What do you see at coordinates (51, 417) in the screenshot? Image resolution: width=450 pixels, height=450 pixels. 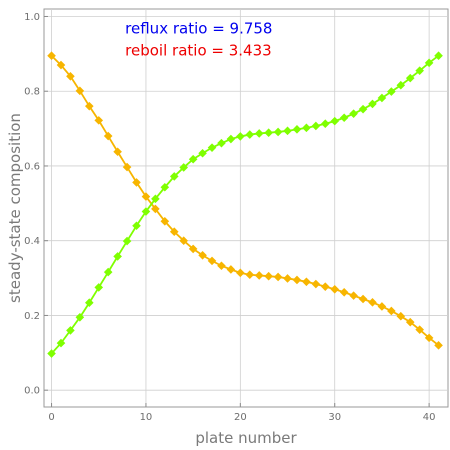 I see `x-tick-label: 0` at bounding box center [51, 417].